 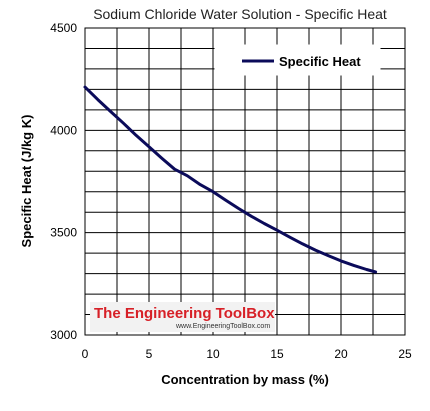 I want to click on x-axis-label: Concentration by mass (%), so click(x=245, y=379).